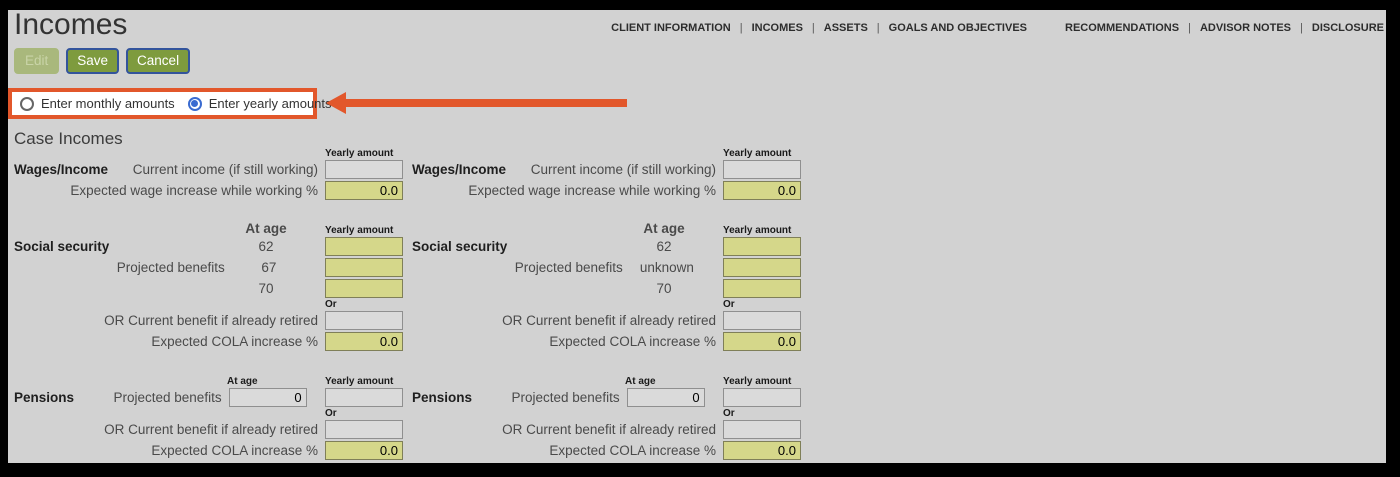 The image size is (1400, 477). I want to click on nav-advisor-notes: ADVISOR NOTES, so click(1245, 28).